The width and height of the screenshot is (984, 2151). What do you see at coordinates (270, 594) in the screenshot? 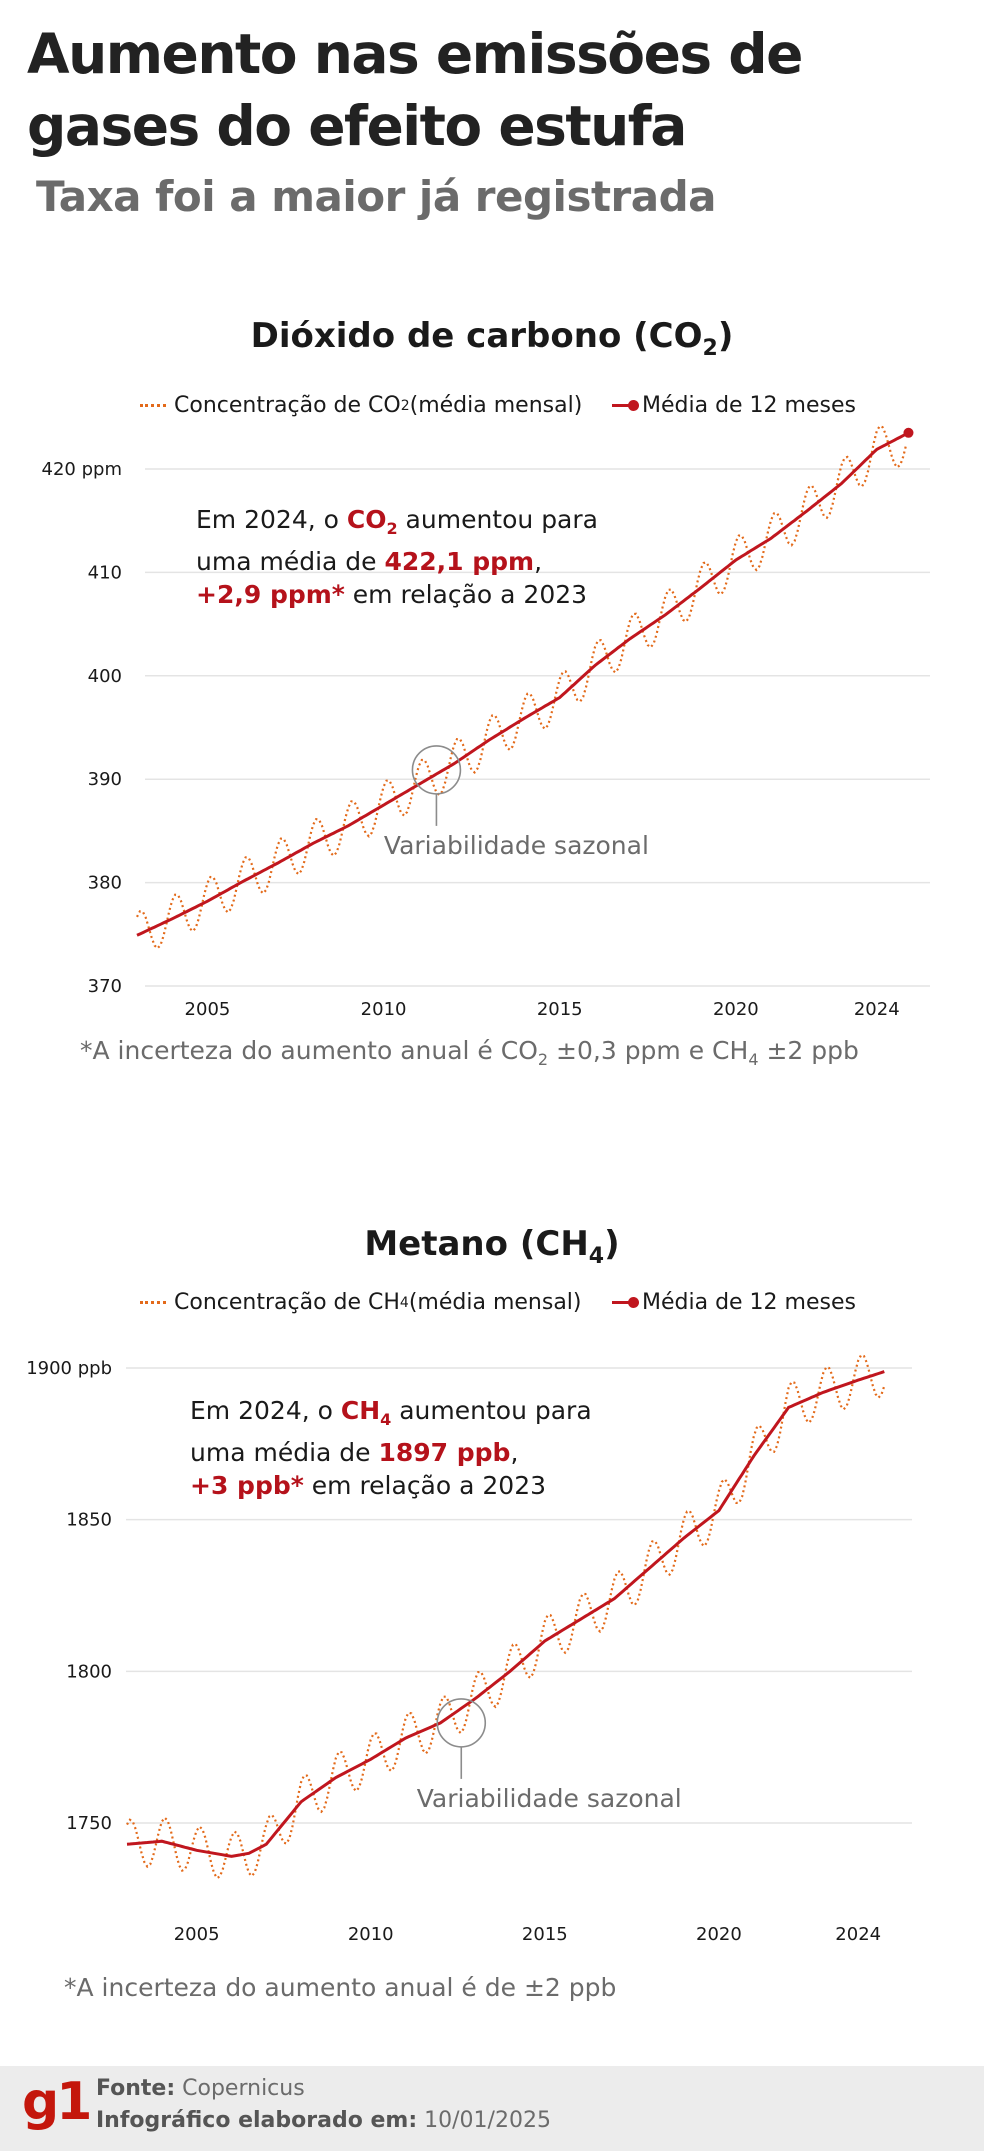
I see `co2-annotation-l3-bold: +2,9 ppm*` at bounding box center [270, 594].